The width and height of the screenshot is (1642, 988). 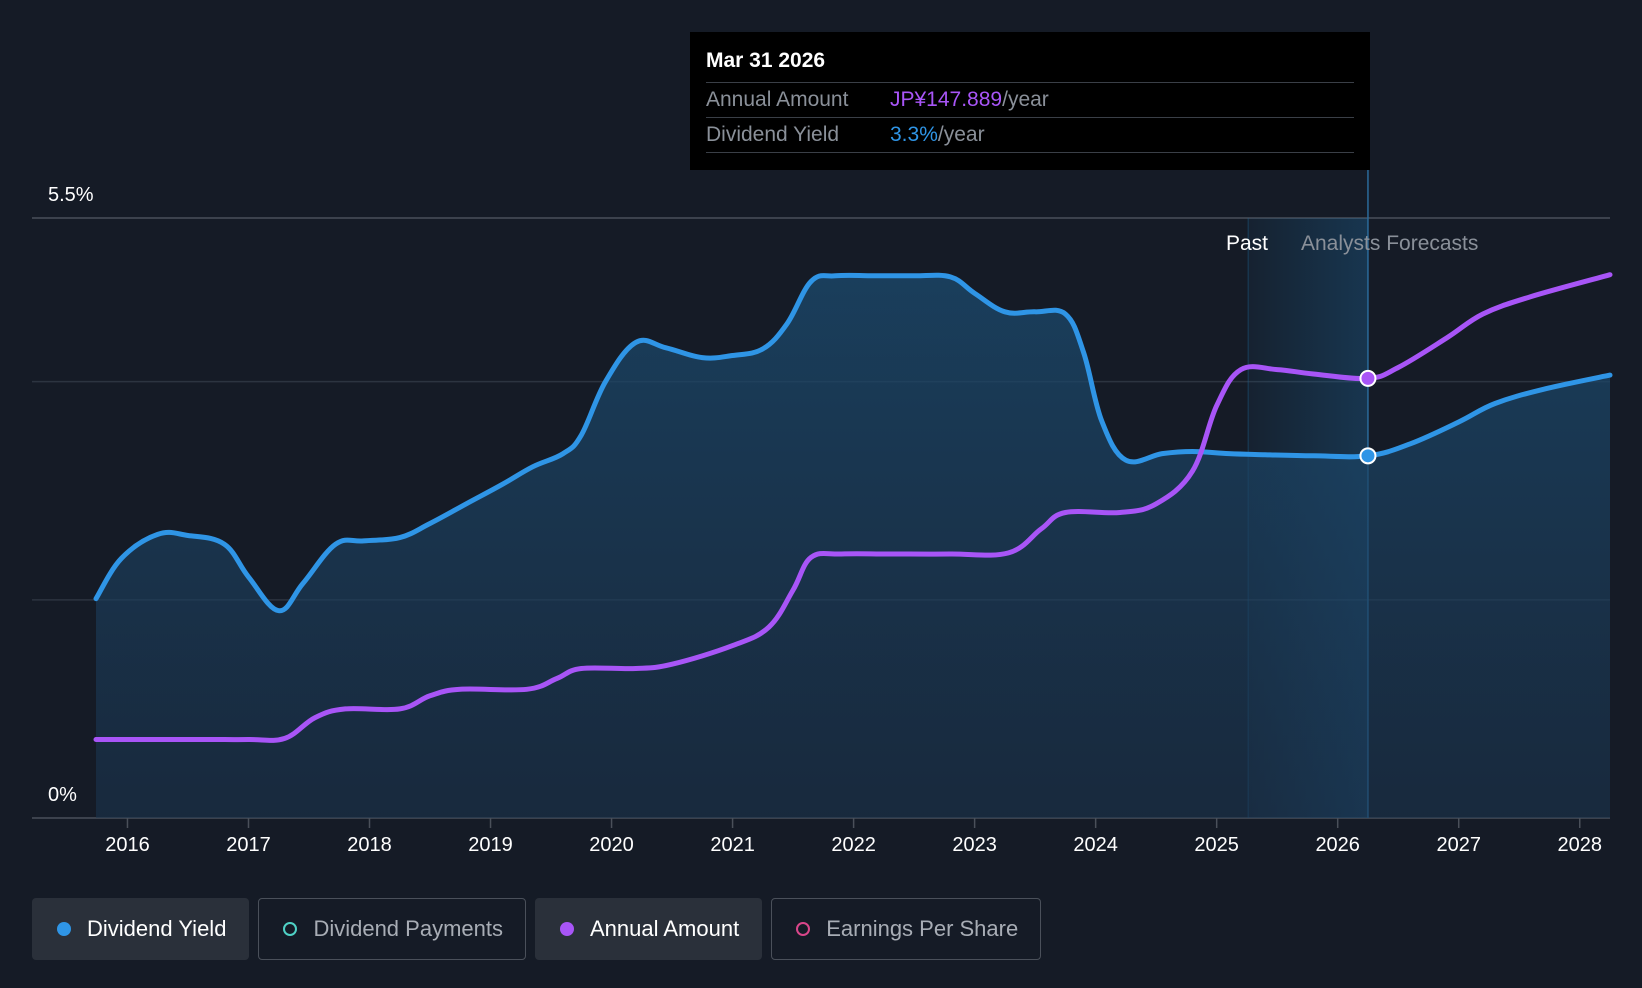 What do you see at coordinates (157, 928) in the screenshot?
I see `legend-label: Dividend Yield` at bounding box center [157, 928].